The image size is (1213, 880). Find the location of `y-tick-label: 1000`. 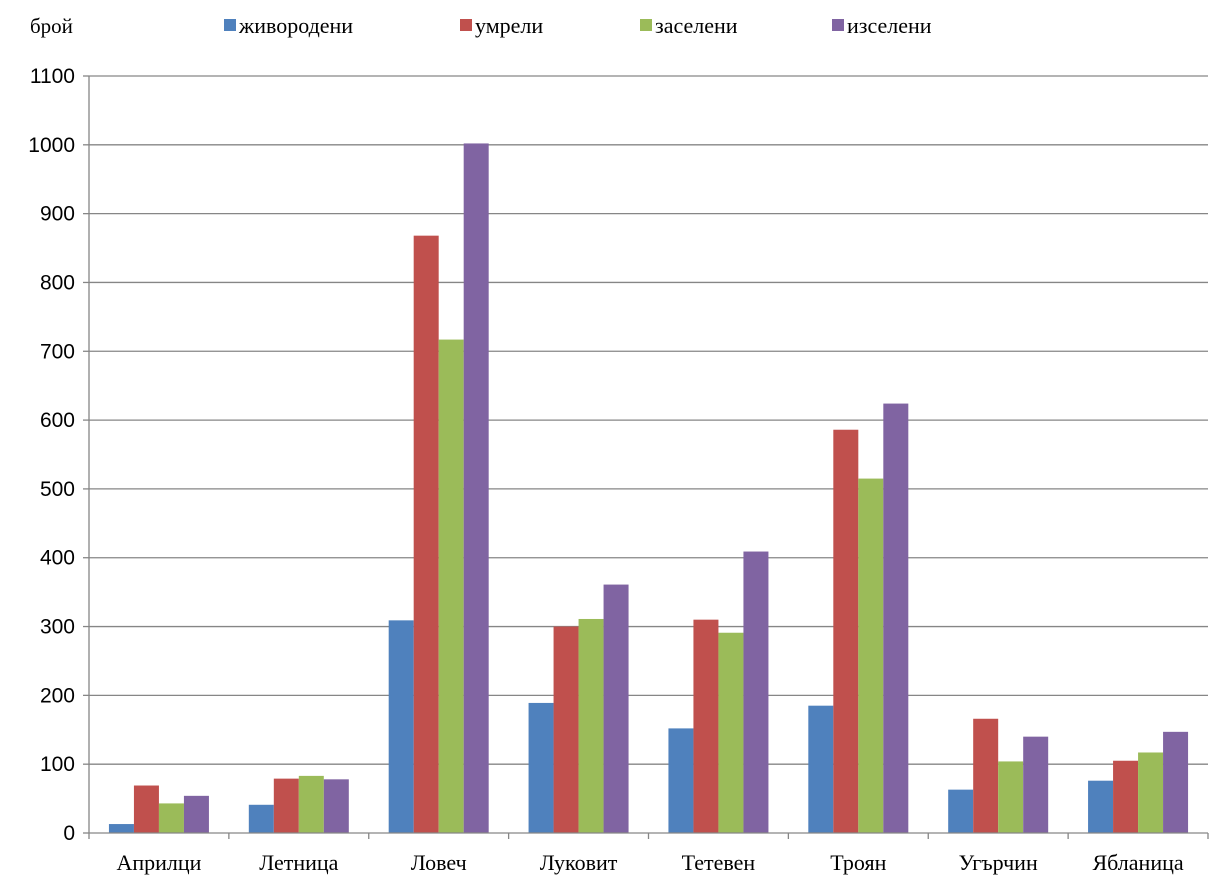

y-tick-label: 1000 is located at coordinates (51, 145).